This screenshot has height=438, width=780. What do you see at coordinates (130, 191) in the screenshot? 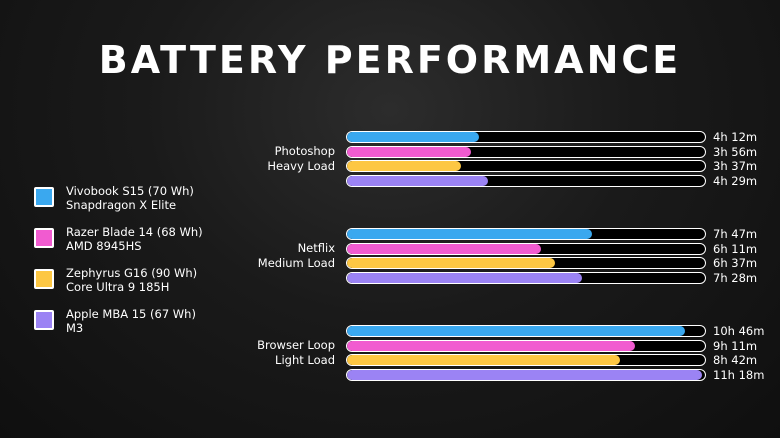
I see `legend-name: Vivobook S15 (70 Wh)` at bounding box center [130, 191].